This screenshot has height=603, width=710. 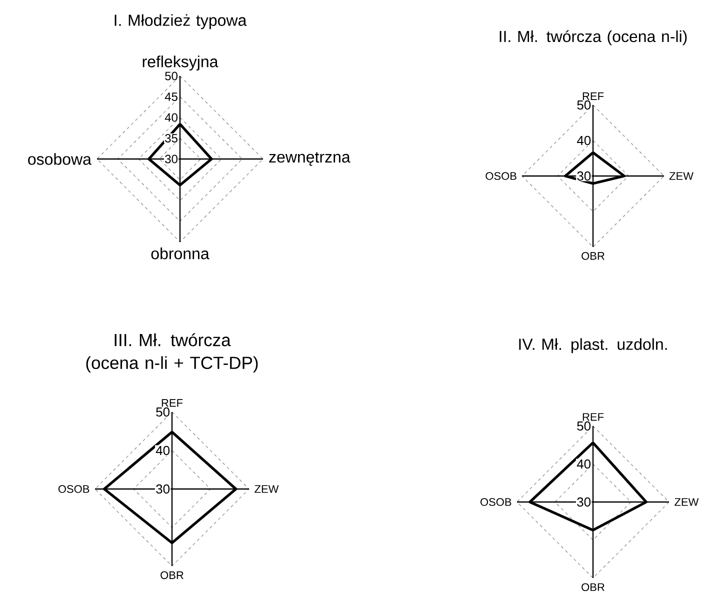 What do you see at coordinates (593, 346) in the screenshot?
I see `chart-title: IV. Mł. plast. uzdoln.` at bounding box center [593, 346].